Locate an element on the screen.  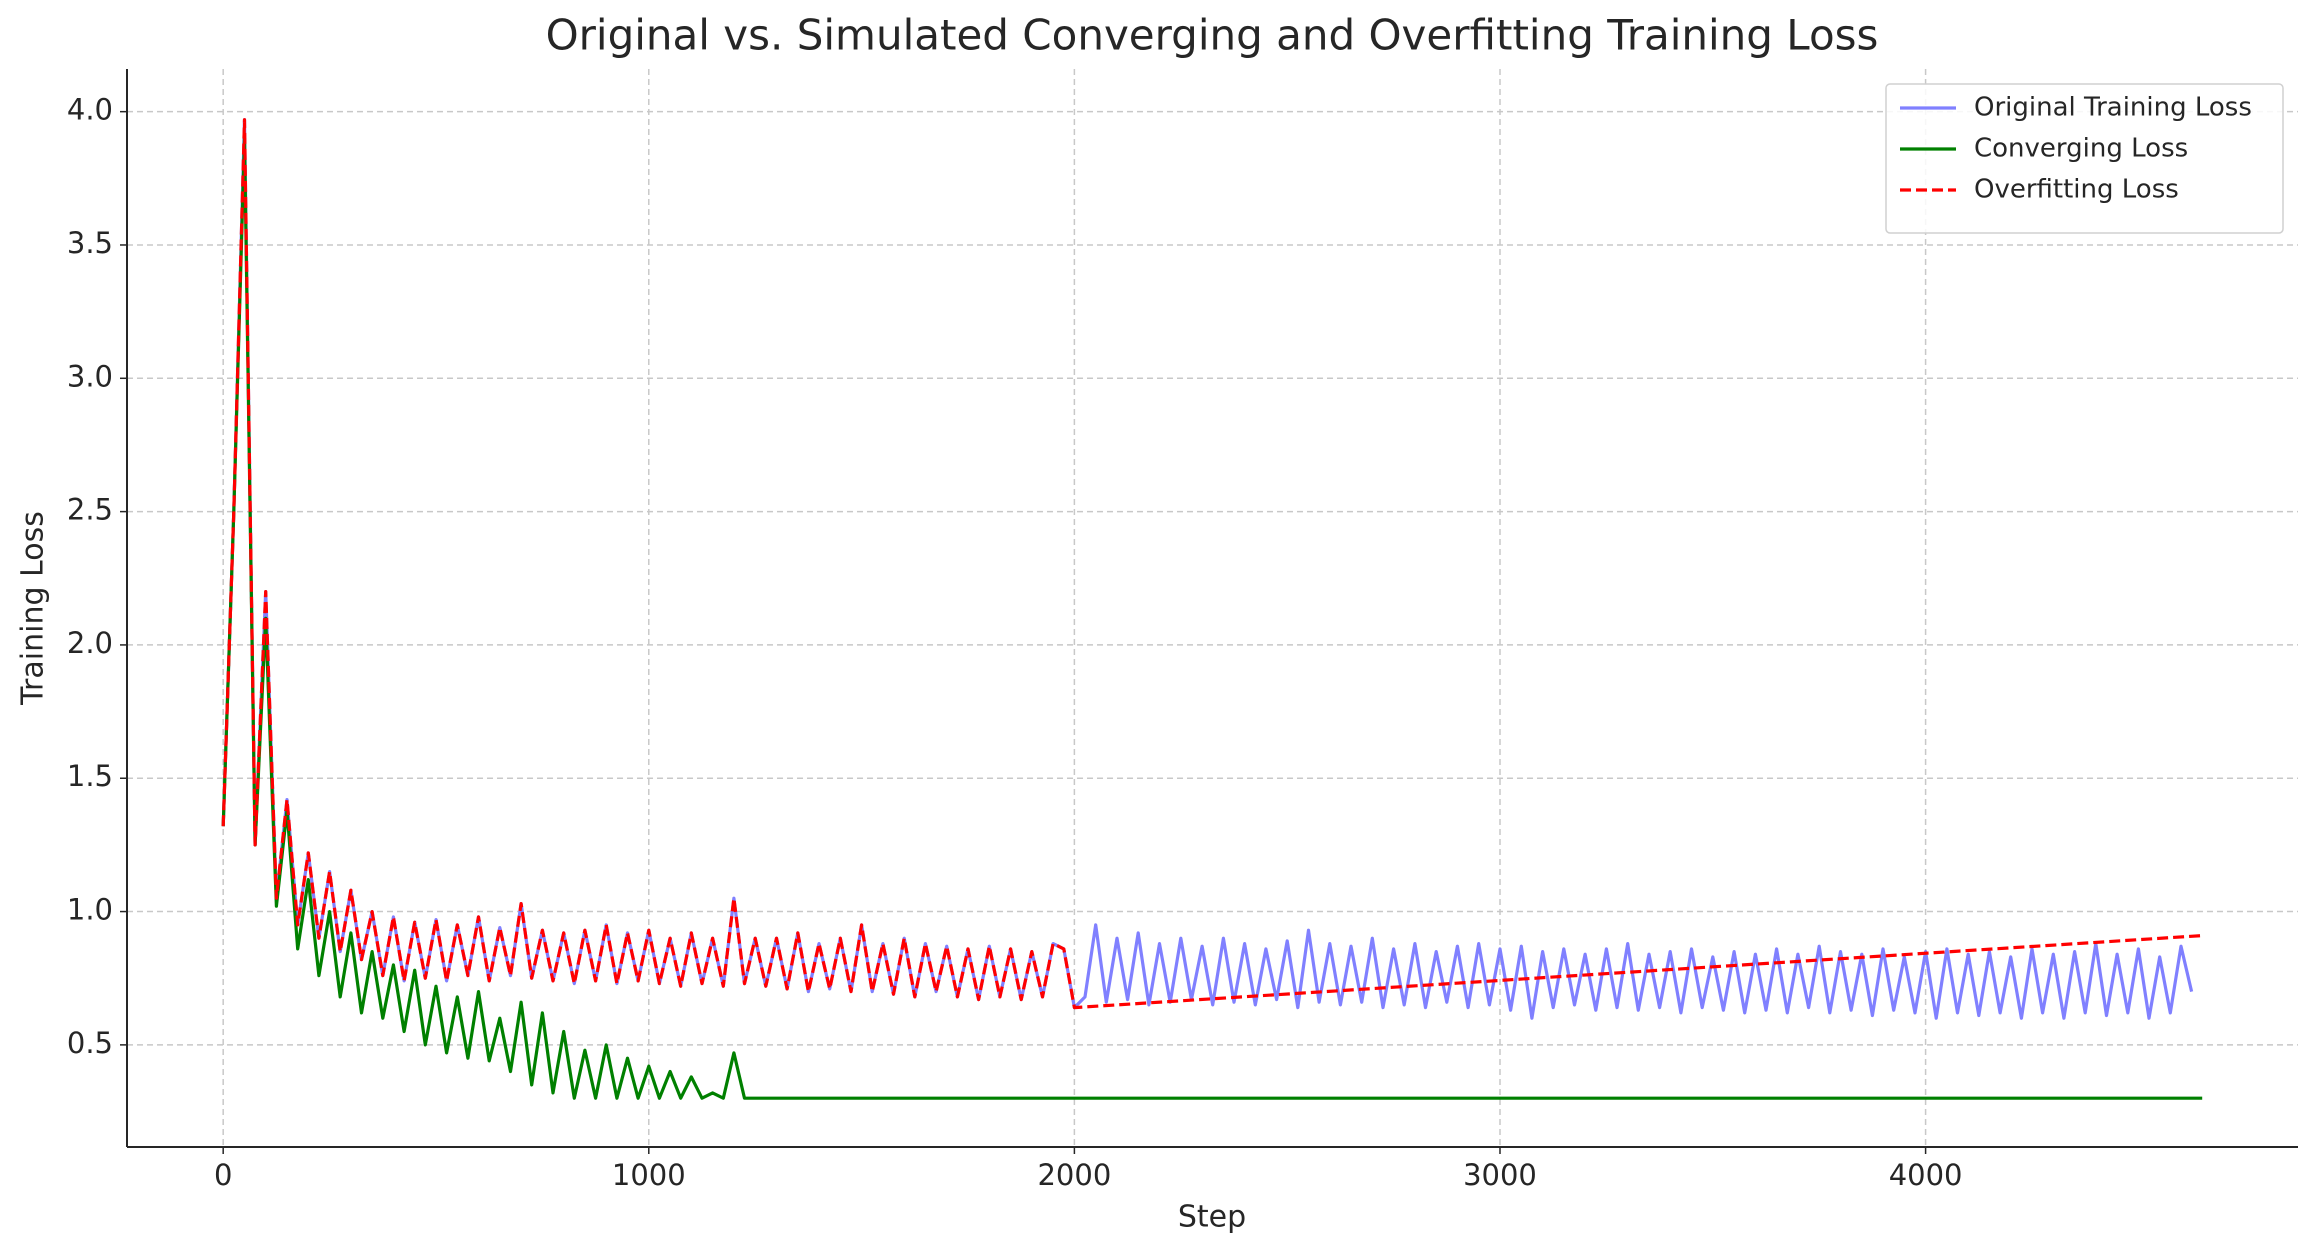
legend-box is located at coordinates (2084, 158).